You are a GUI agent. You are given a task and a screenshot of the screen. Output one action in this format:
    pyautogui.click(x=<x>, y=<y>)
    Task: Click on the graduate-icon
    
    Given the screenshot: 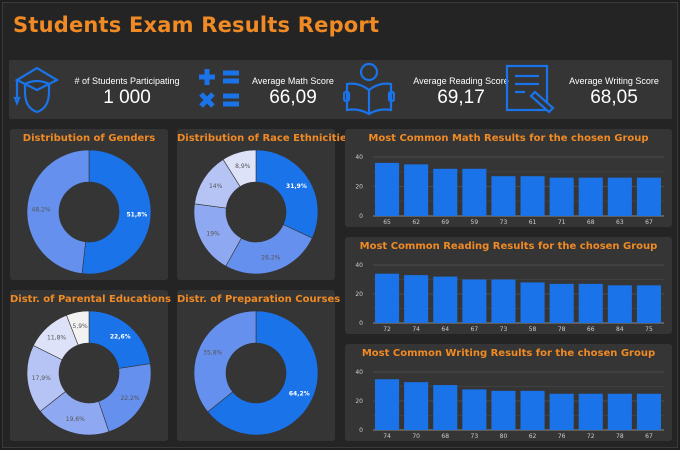 What is the action you would take?
    pyautogui.click(x=36, y=90)
    